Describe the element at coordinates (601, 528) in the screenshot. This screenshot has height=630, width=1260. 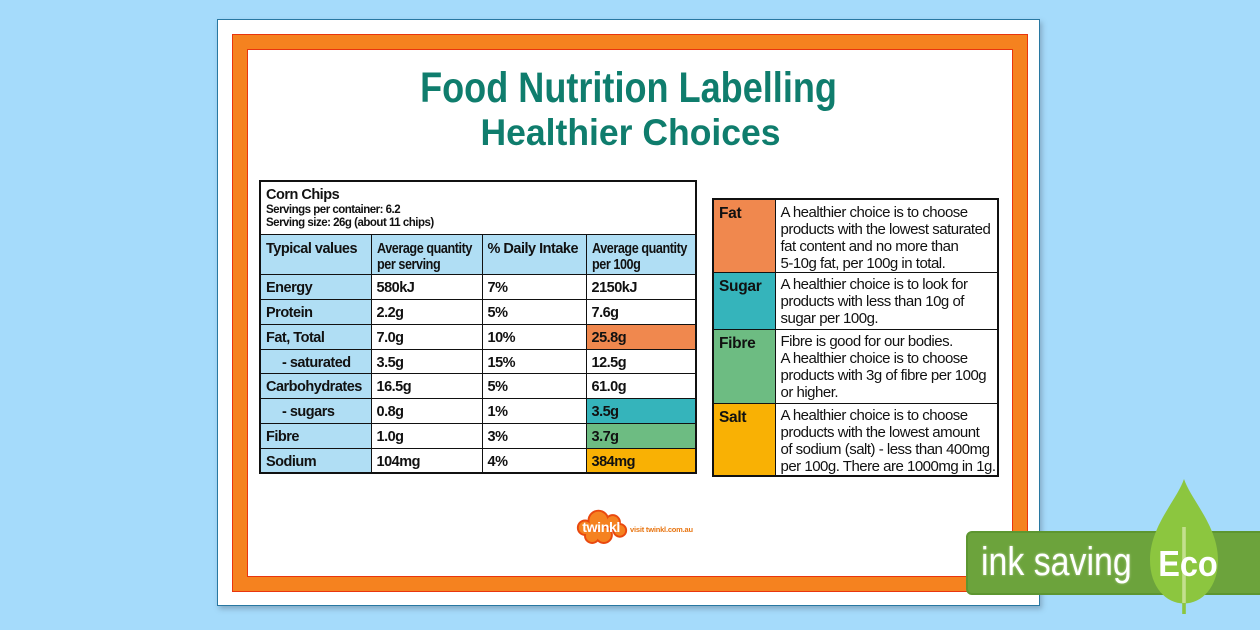
I see `svg-text: twinkl` at that location.